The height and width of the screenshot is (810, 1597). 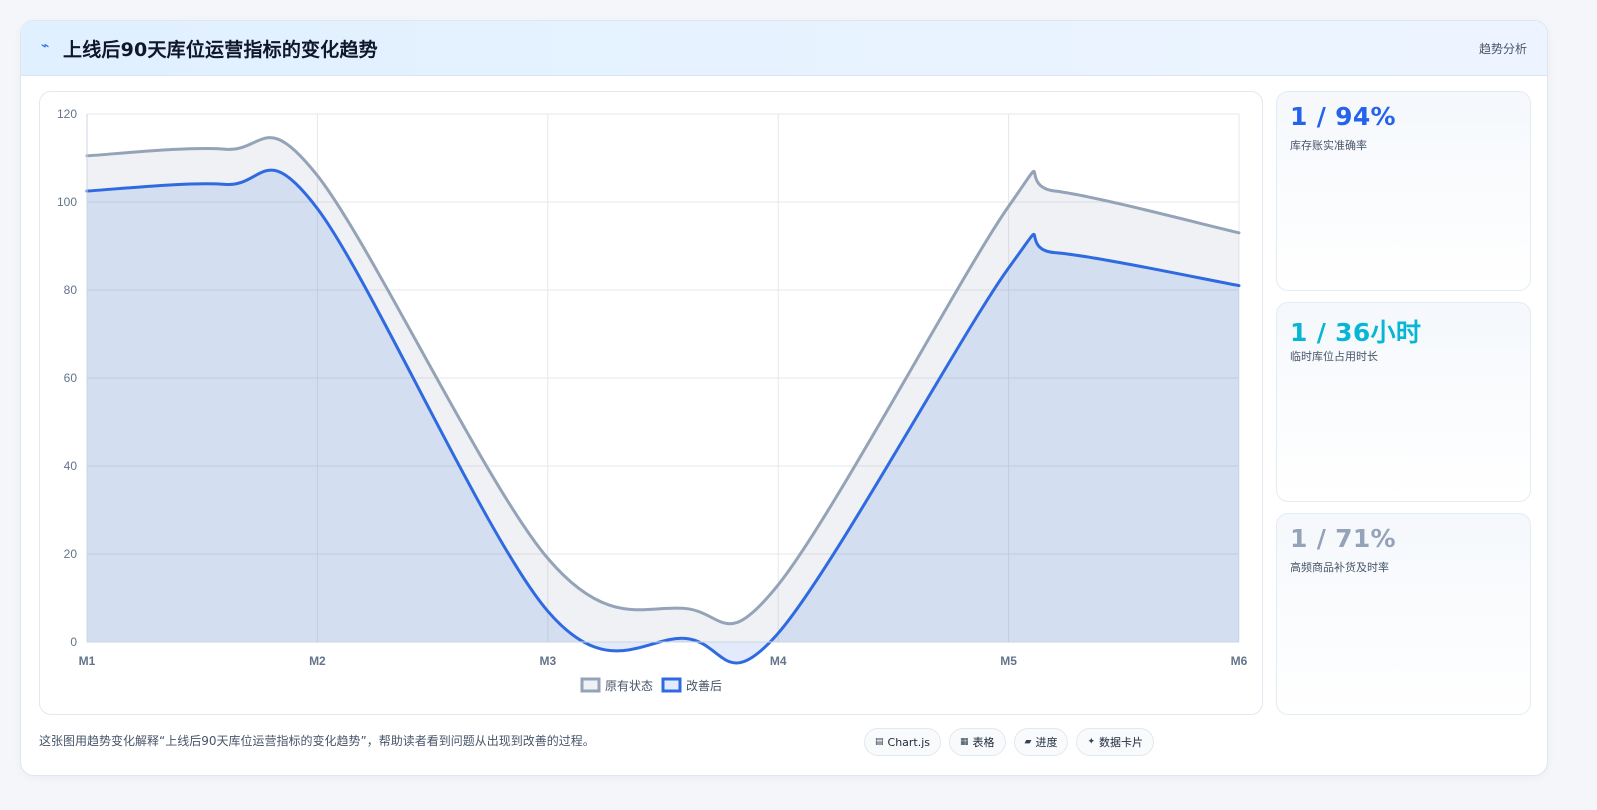 What do you see at coordinates (879, 742) in the screenshot?
I see `chart-icon: ▤` at bounding box center [879, 742].